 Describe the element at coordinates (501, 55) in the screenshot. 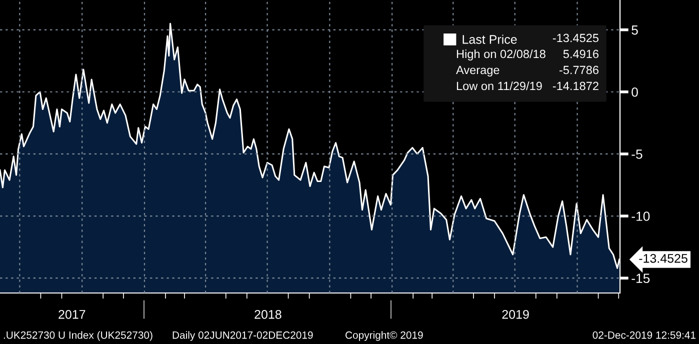

I see `annotation: High on 02/08/18` at that location.